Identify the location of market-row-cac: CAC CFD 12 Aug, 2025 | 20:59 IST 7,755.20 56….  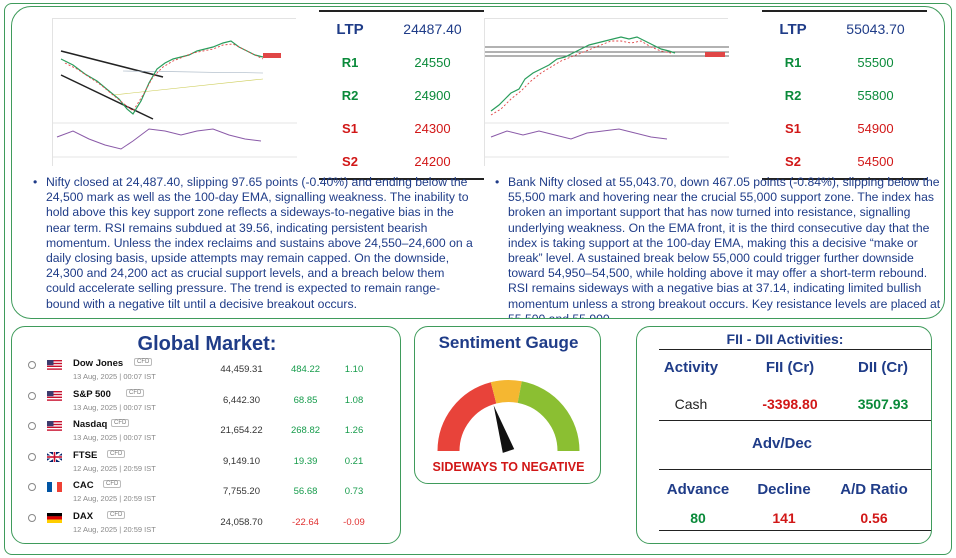
(198, 494).